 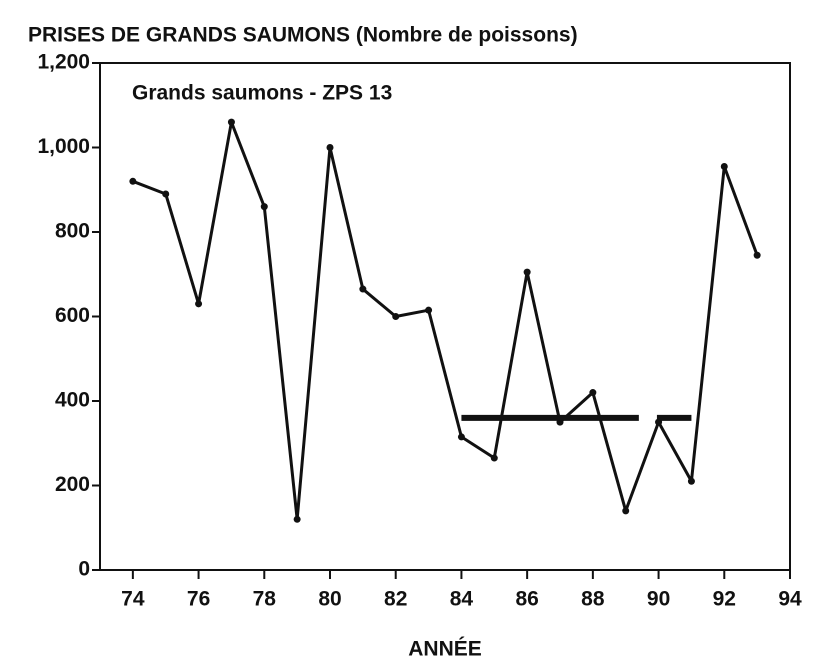 I want to click on y-tick-label: 1,200, so click(x=63, y=62).